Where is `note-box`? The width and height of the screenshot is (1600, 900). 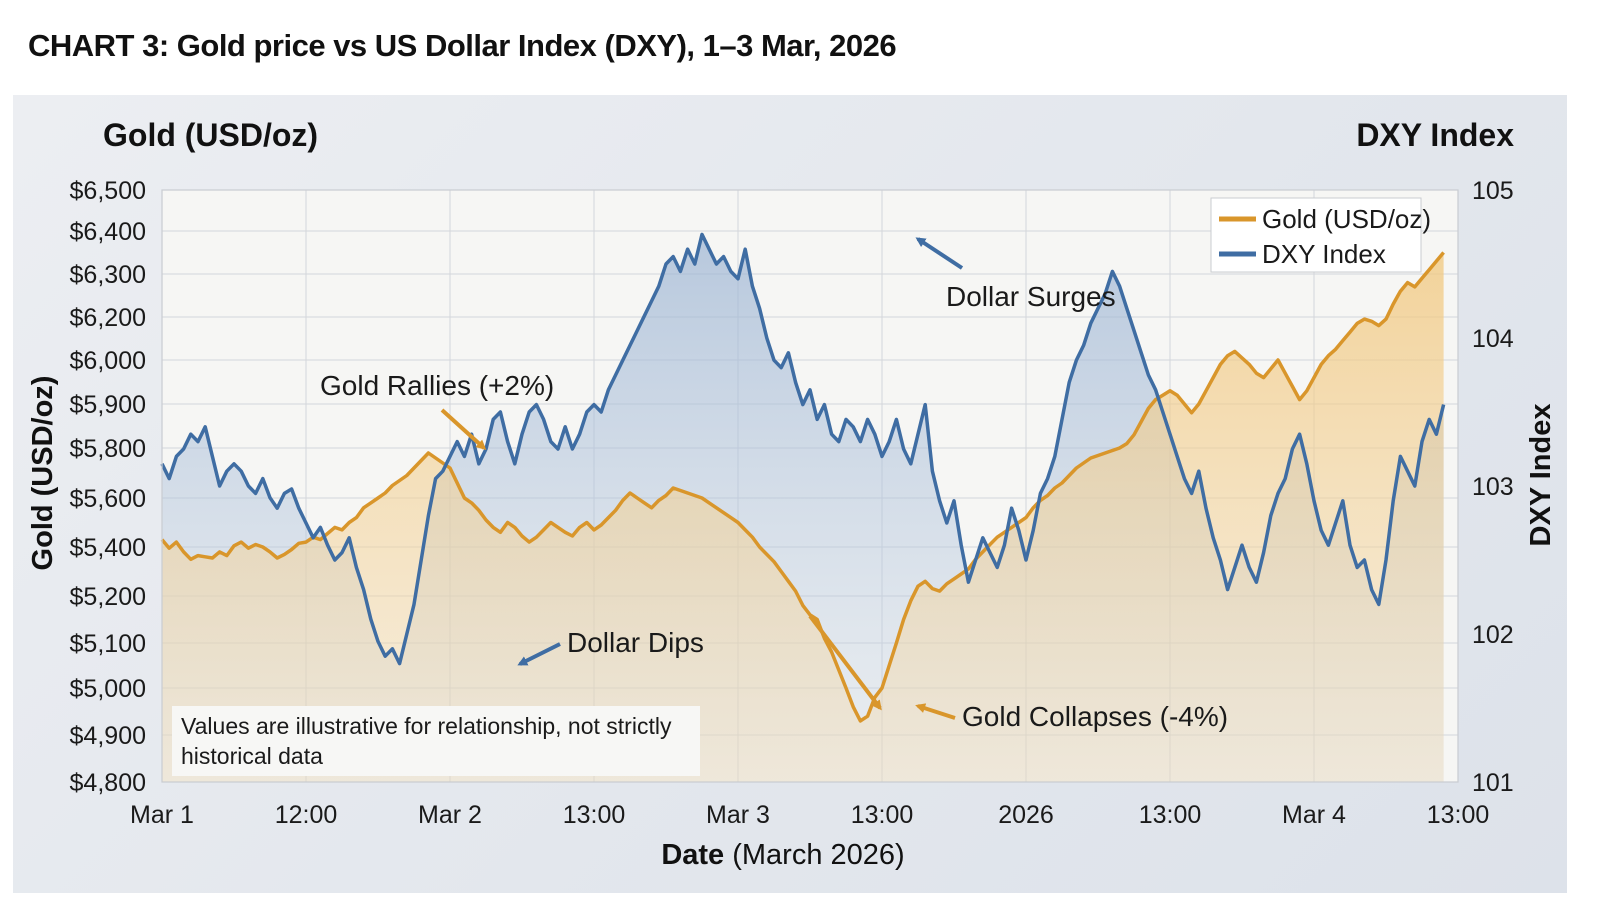 note-box is located at coordinates (436, 741).